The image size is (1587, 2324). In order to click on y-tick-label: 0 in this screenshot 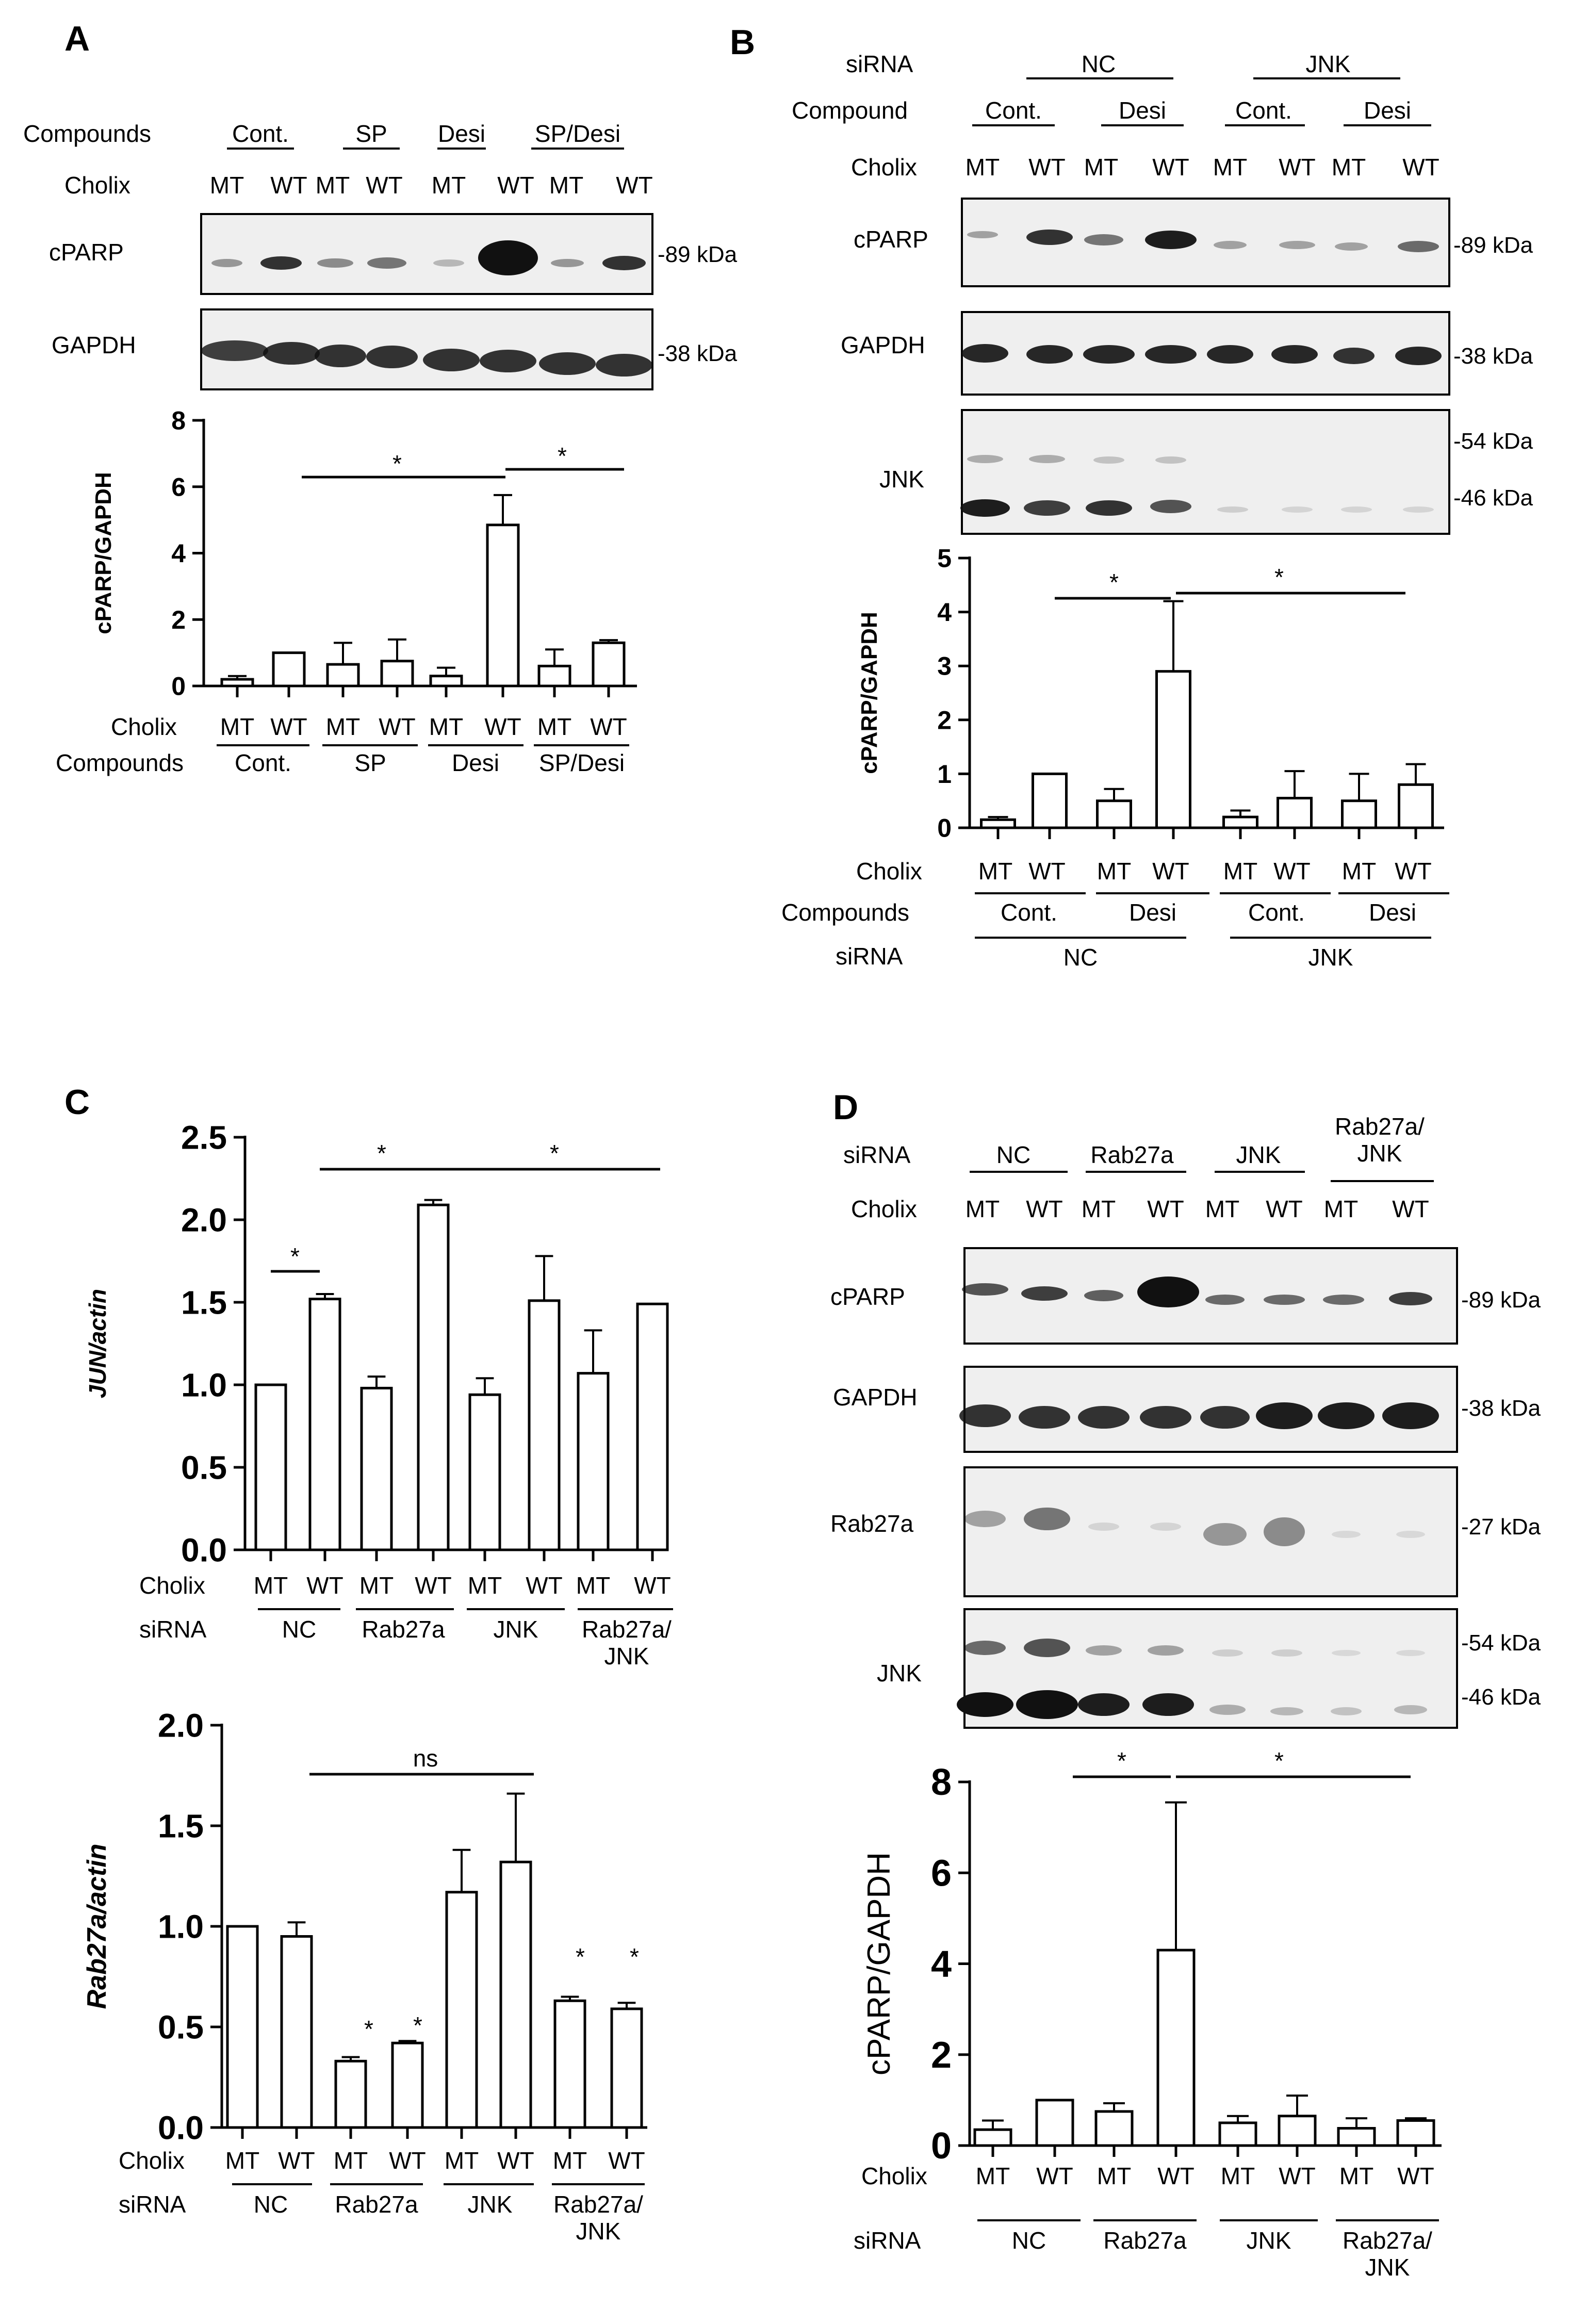, I will do `click(178, 687)`.